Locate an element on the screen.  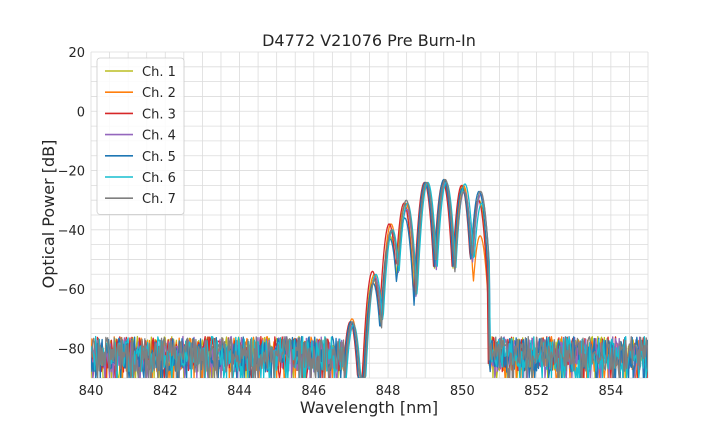
legend-box is located at coordinates (140, 136).